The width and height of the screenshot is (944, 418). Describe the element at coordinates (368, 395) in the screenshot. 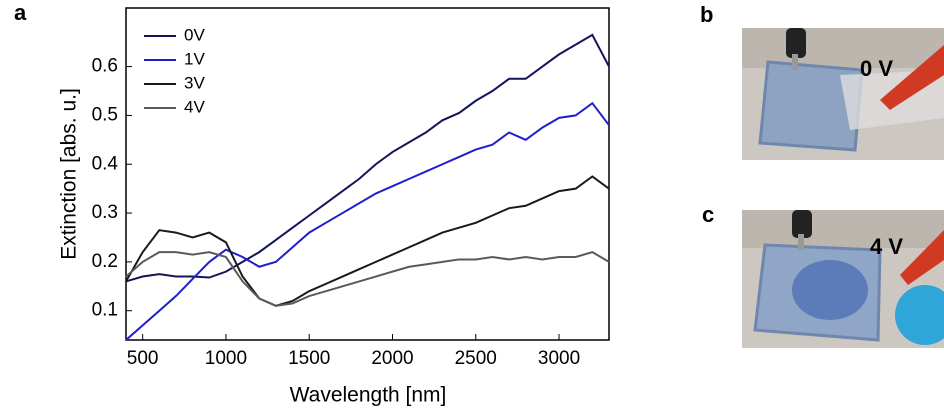

I see `x-axis-label: Wavelength [nm]` at that location.